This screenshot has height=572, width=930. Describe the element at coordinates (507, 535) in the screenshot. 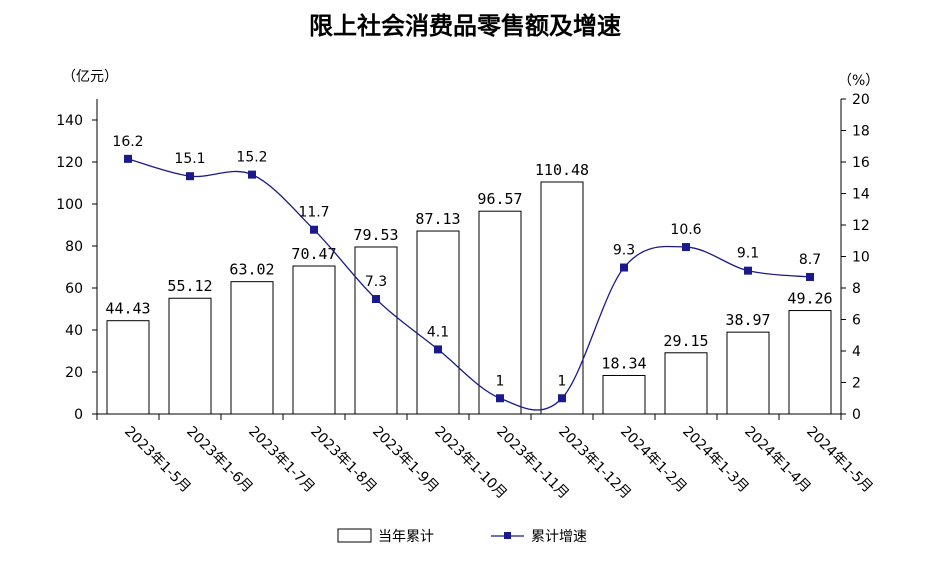

I see `legend-line-marker` at that location.